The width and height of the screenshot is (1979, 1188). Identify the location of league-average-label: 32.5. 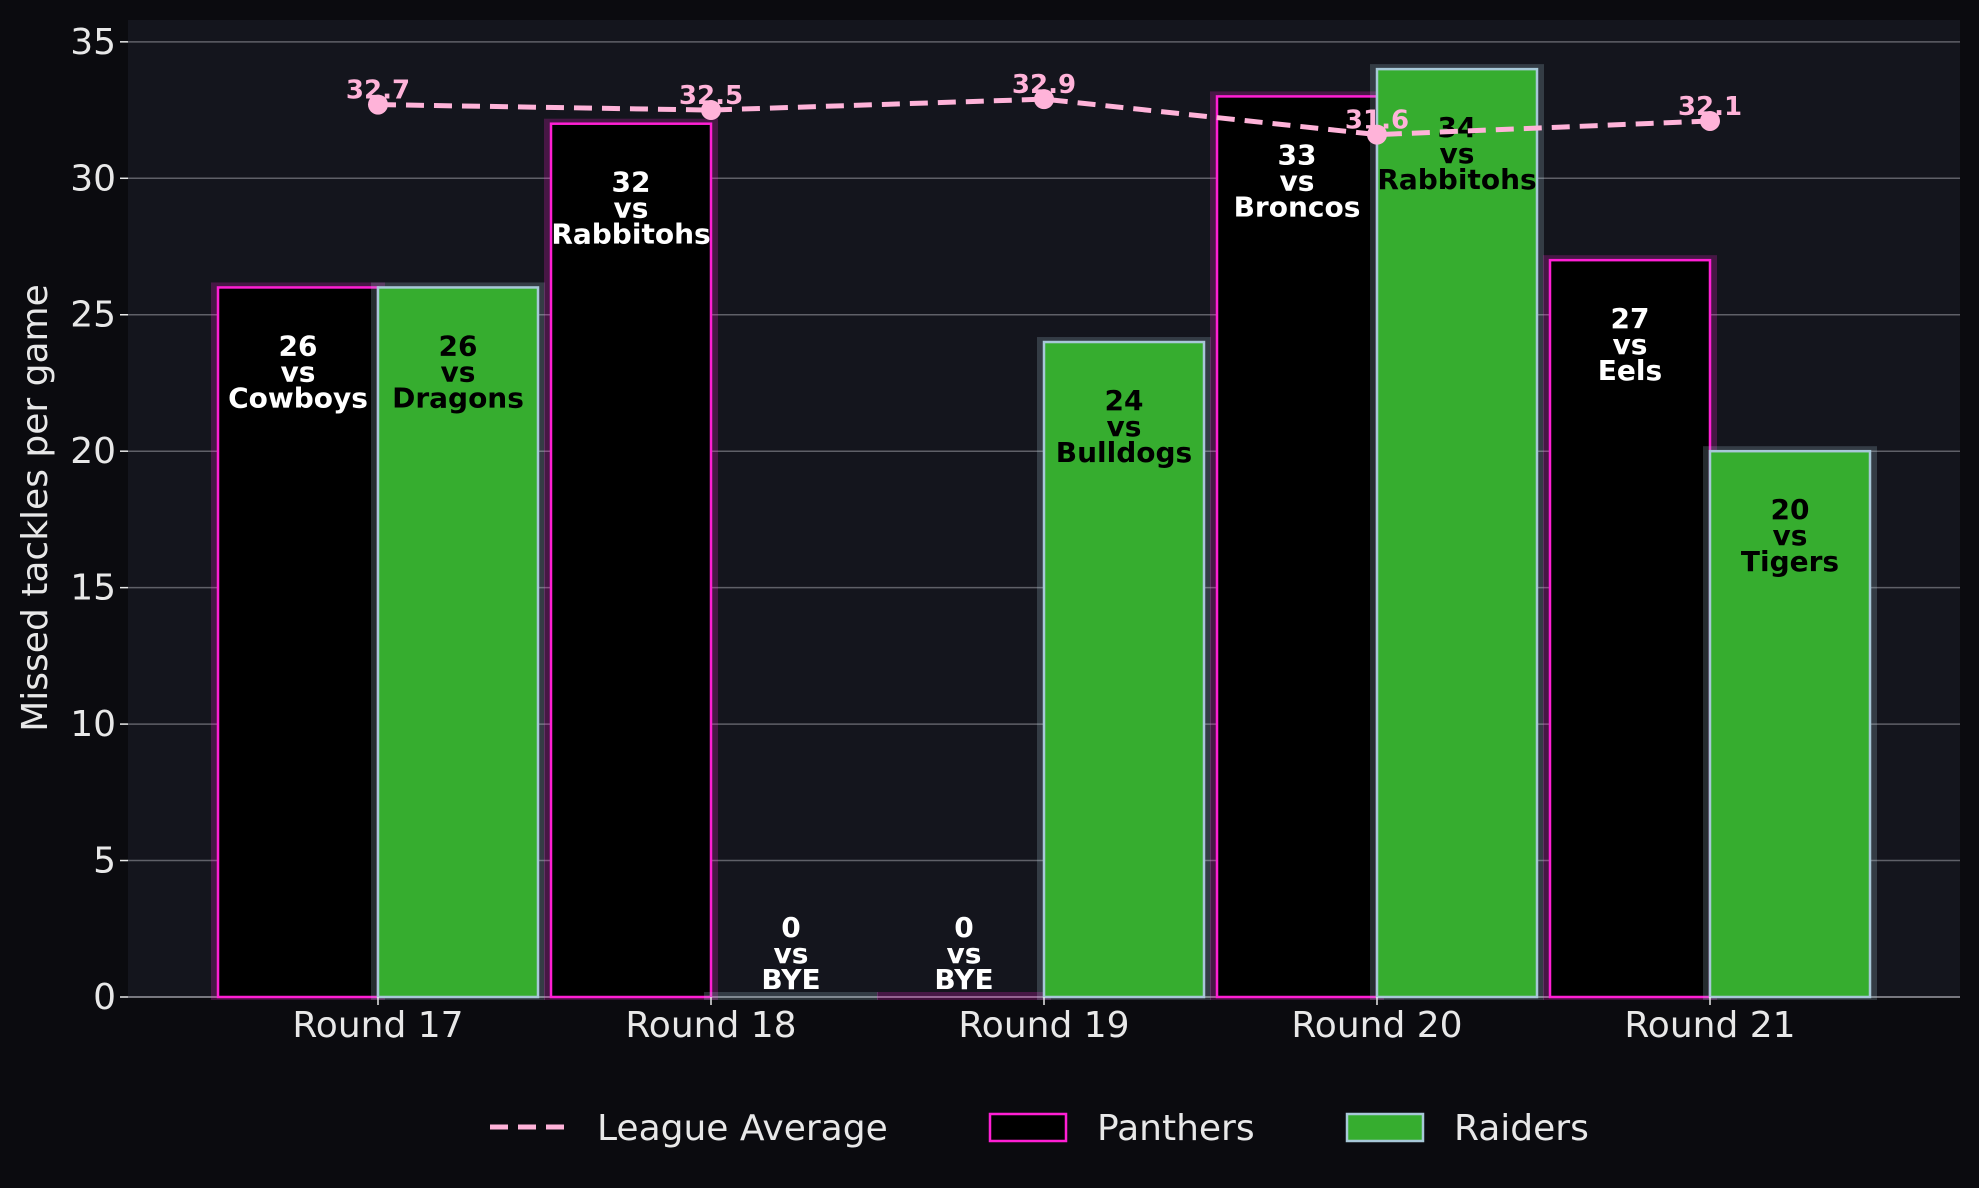
(711, 96).